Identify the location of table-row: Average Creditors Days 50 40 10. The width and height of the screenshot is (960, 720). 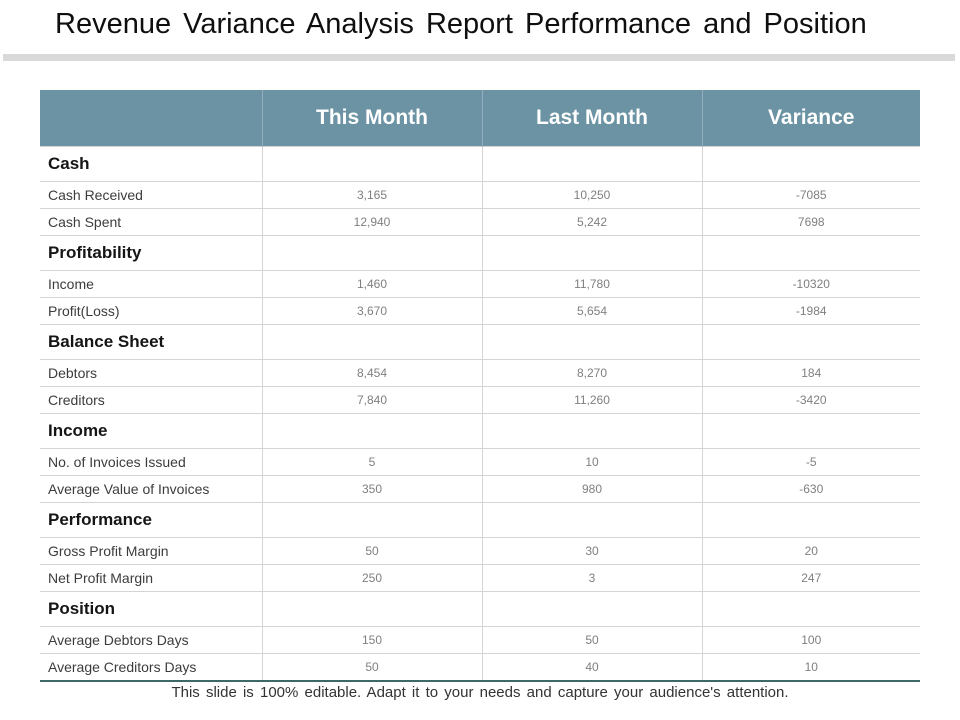
(480, 667).